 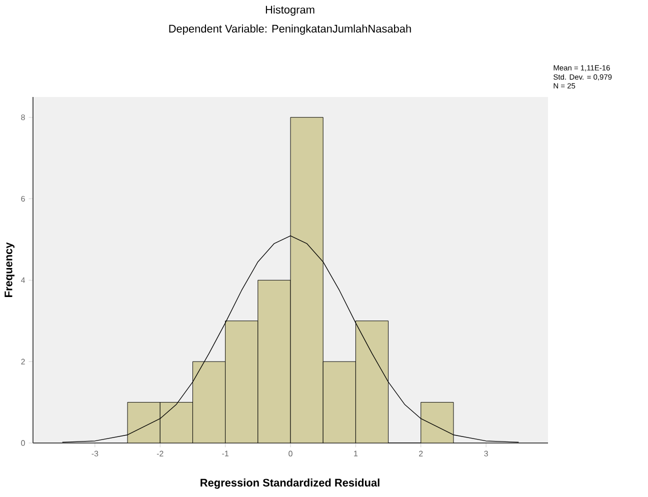 What do you see at coordinates (290, 29) in the screenshot?
I see `chart-subtitle: Dependent Variable: PeningkatanJumlahNasabah` at bounding box center [290, 29].